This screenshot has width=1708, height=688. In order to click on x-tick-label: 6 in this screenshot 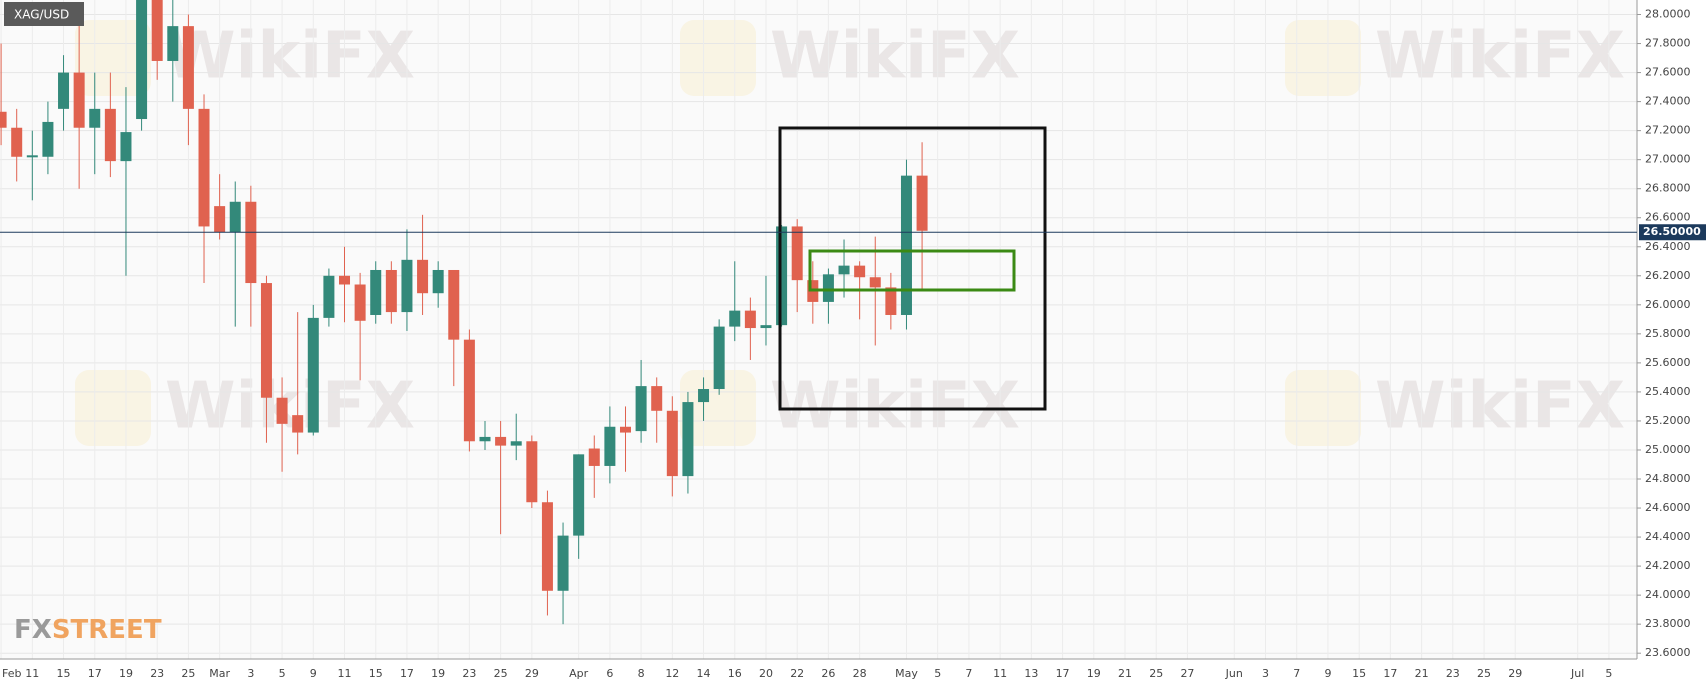, I will do `click(609, 673)`.